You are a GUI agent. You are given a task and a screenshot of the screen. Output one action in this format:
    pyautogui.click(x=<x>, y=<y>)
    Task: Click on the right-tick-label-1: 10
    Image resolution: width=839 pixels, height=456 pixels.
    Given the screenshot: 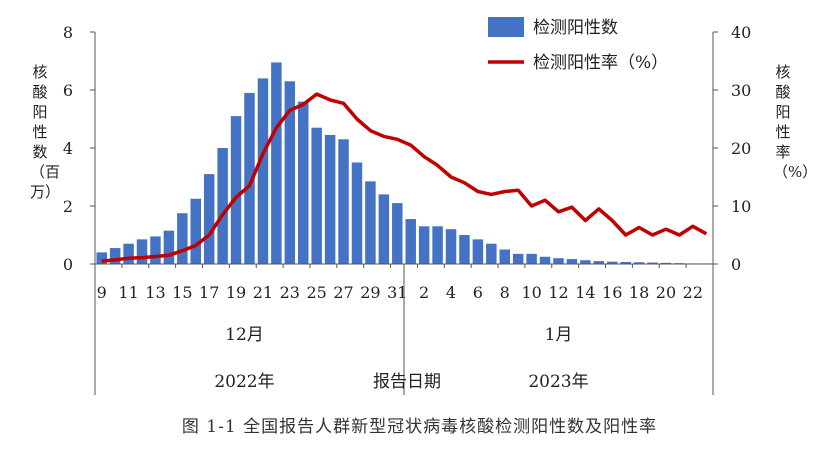 What is the action you would take?
    pyautogui.click(x=741, y=206)
    